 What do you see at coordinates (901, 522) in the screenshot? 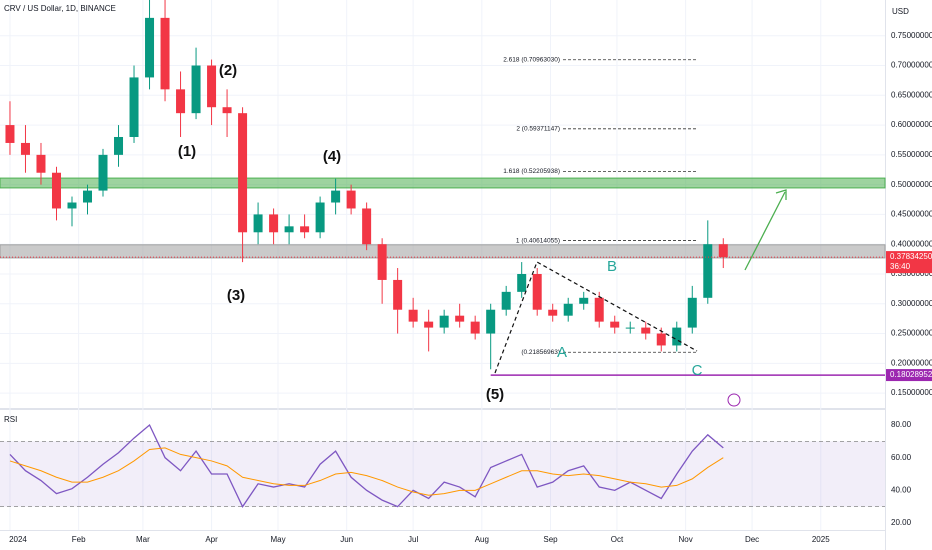
I see `y-tick-label: 20.00` at bounding box center [901, 522].